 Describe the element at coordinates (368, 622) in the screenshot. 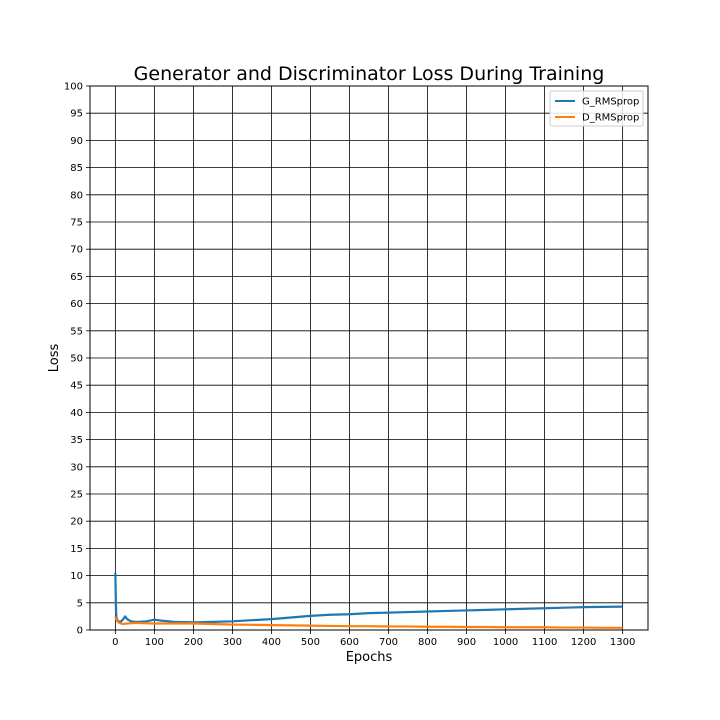

I see `series-line-d-rmsprop` at that location.